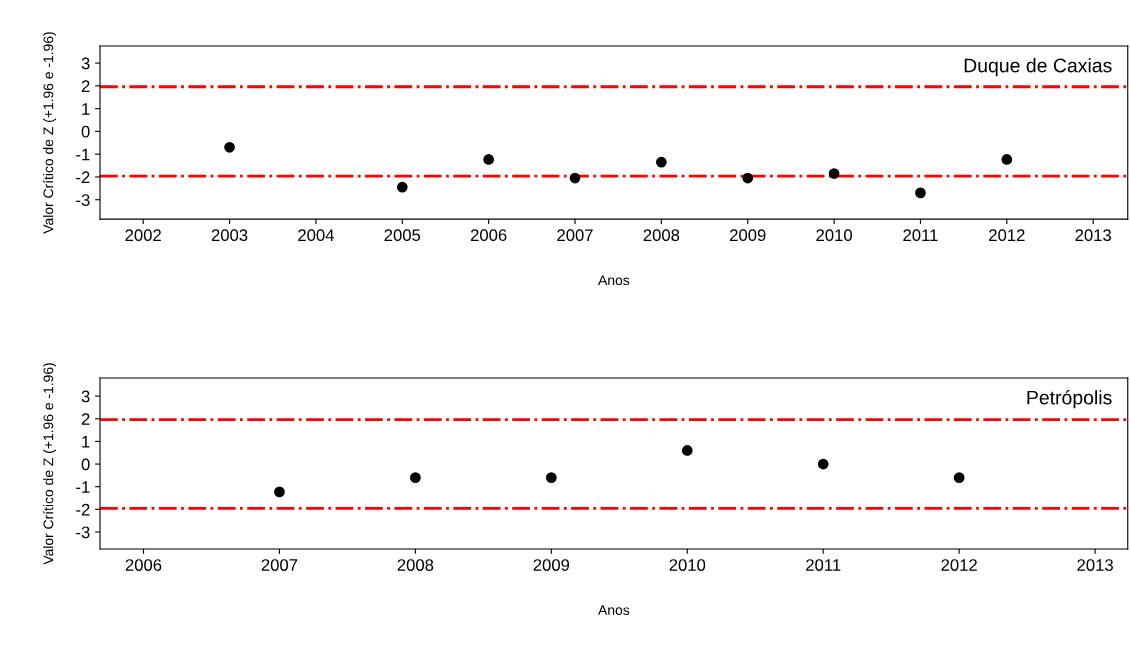 This screenshot has height=654, width=1130. I want to click on text: Petrópolis, so click(1069, 399).